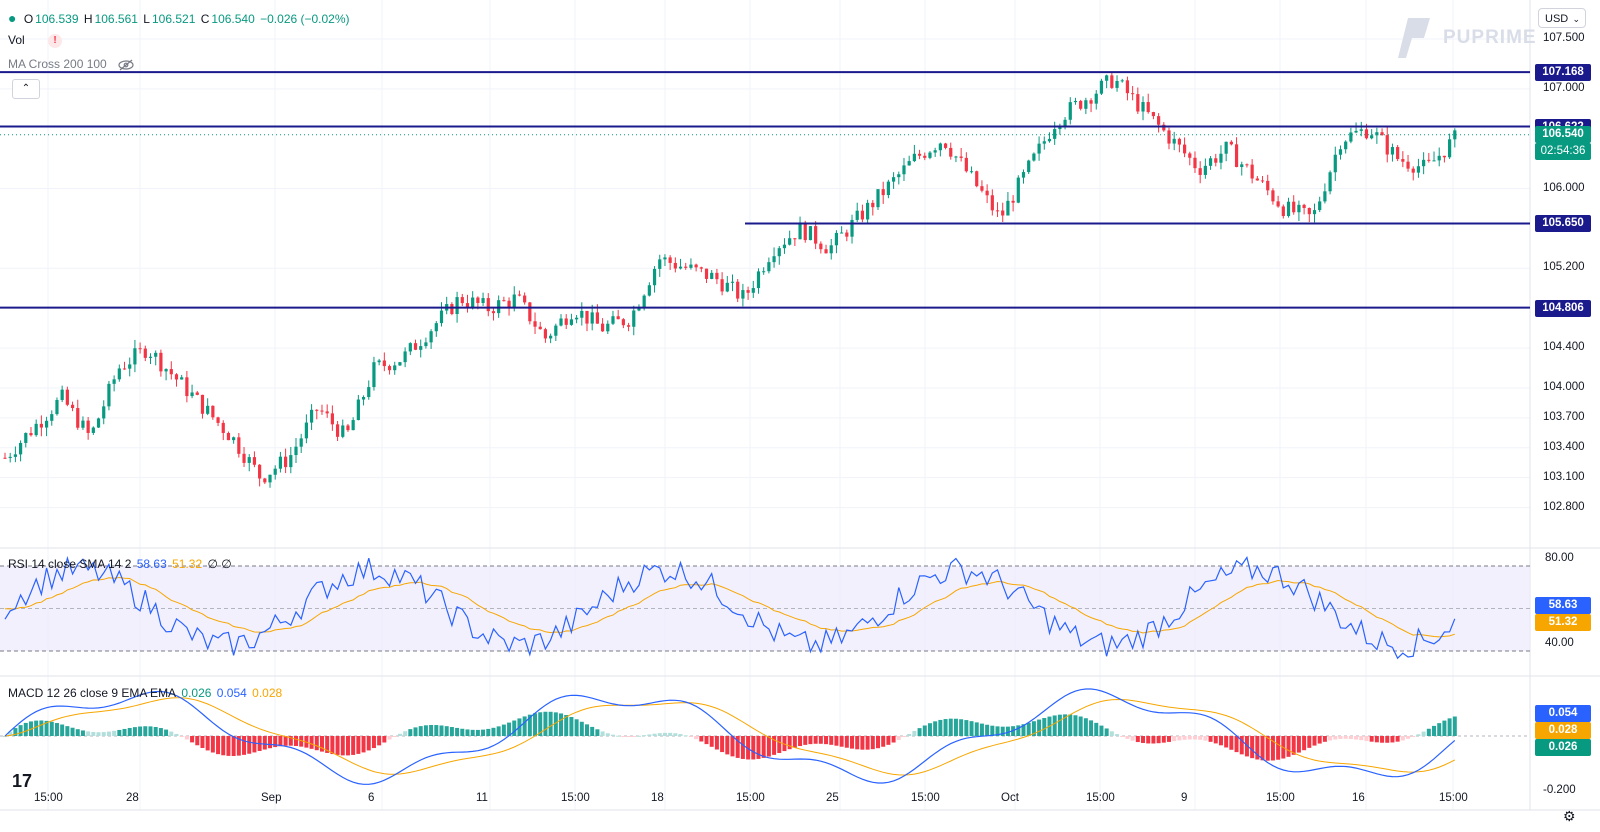 The height and width of the screenshot is (832, 1600). What do you see at coordinates (1562, 18) in the screenshot?
I see `currency-select: USD ⌄` at bounding box center [1562, 18].